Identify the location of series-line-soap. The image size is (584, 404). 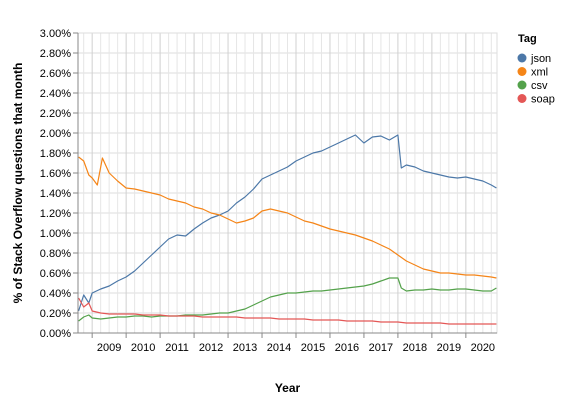
(287, 311).